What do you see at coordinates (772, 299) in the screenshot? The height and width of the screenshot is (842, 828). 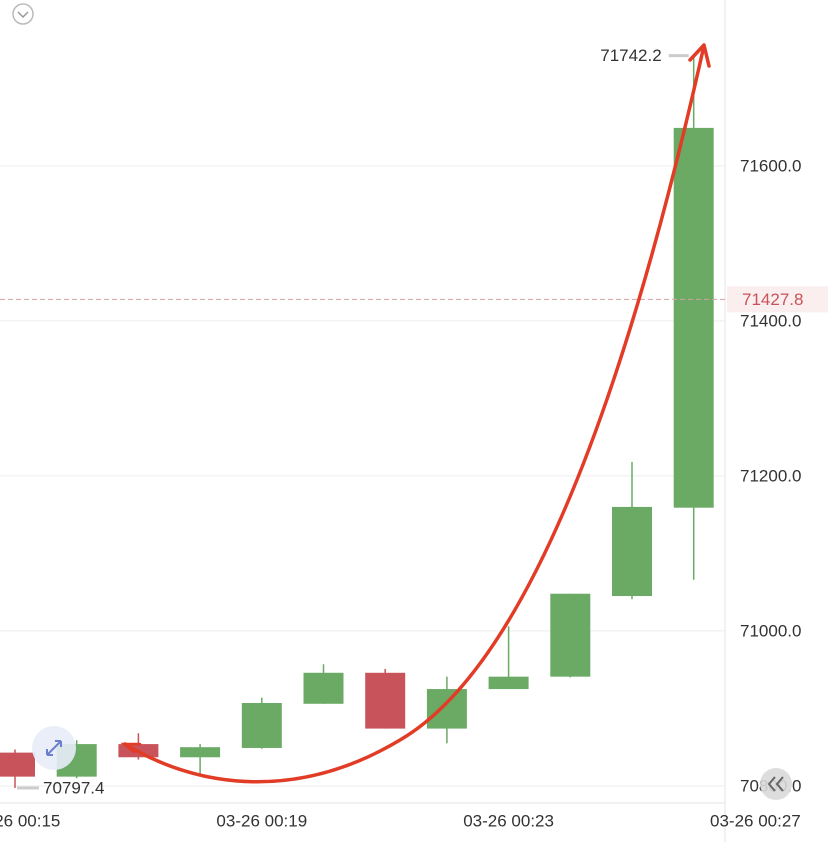 I see `last-price-label: 71427.8` at bounding box center [772, 299].